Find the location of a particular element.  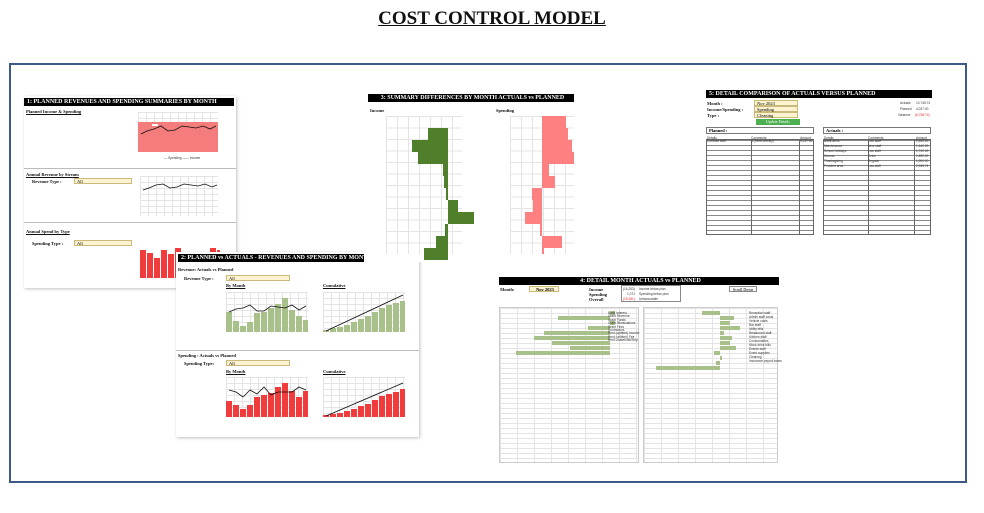

actuals-row-details: Maintenance is located at coordinates (833, 146).